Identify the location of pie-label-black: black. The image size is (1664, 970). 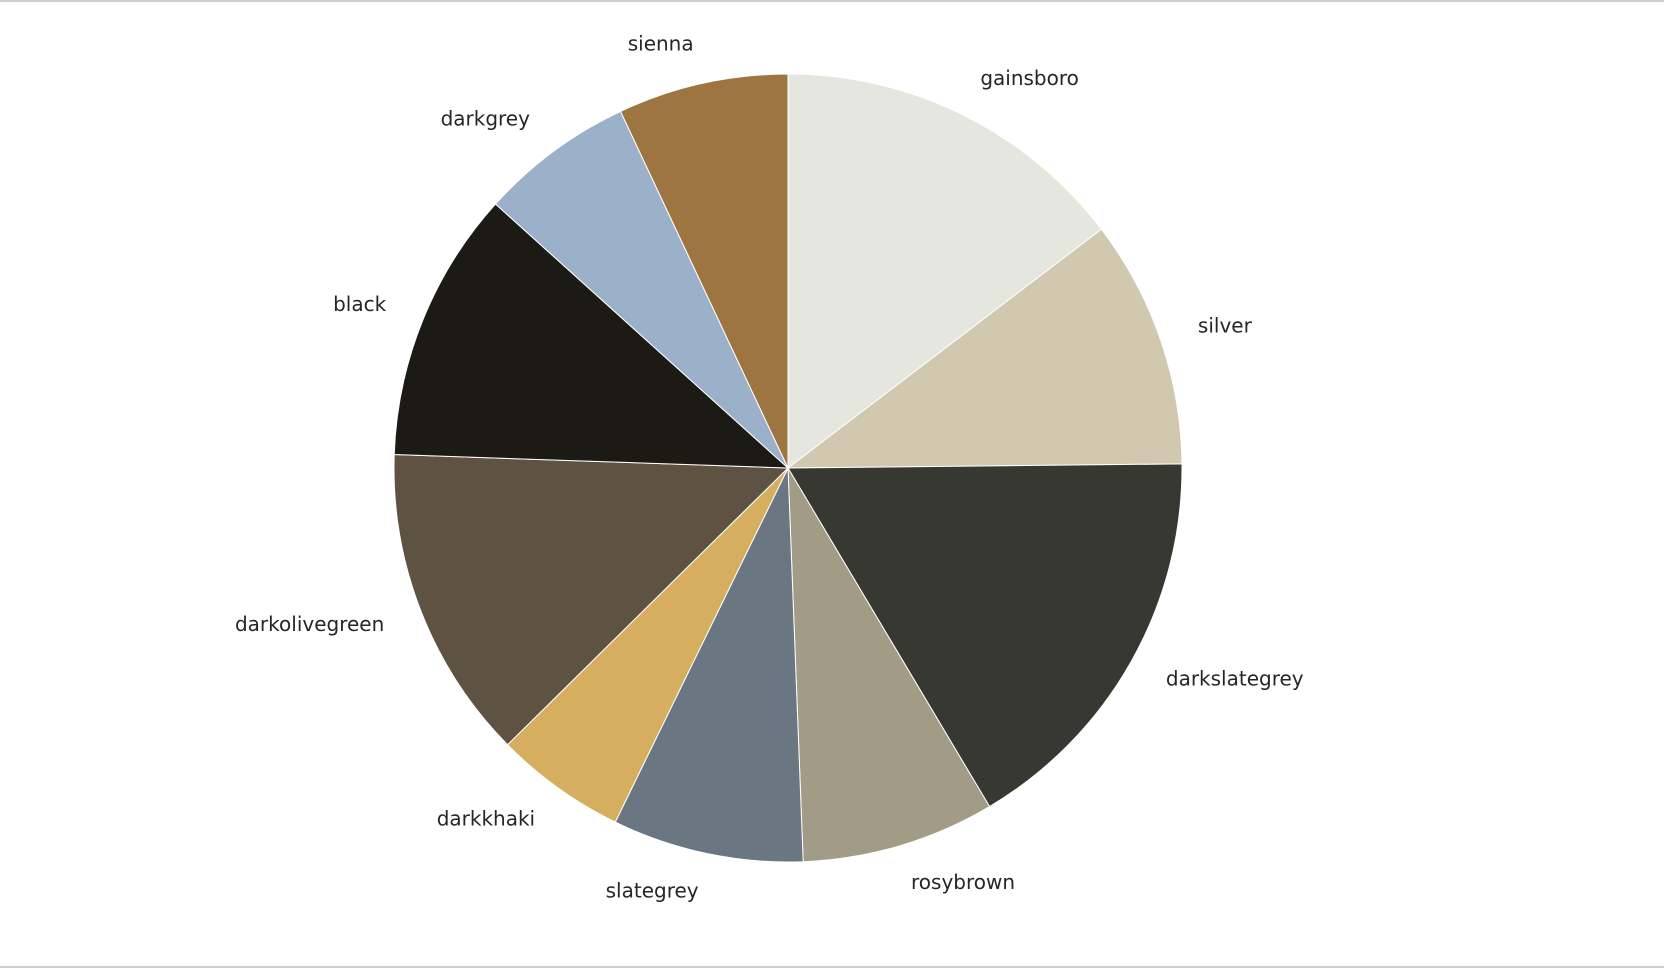
(360, 304).